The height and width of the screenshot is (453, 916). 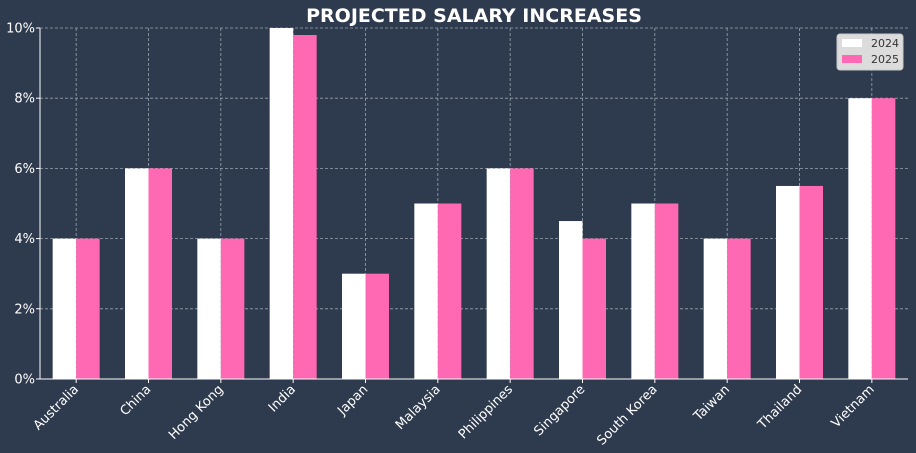 What do you see at coordinates (24, 99) in the screenshot?
I see `y-tick-label: 8%` at bounding box center [24, 99].